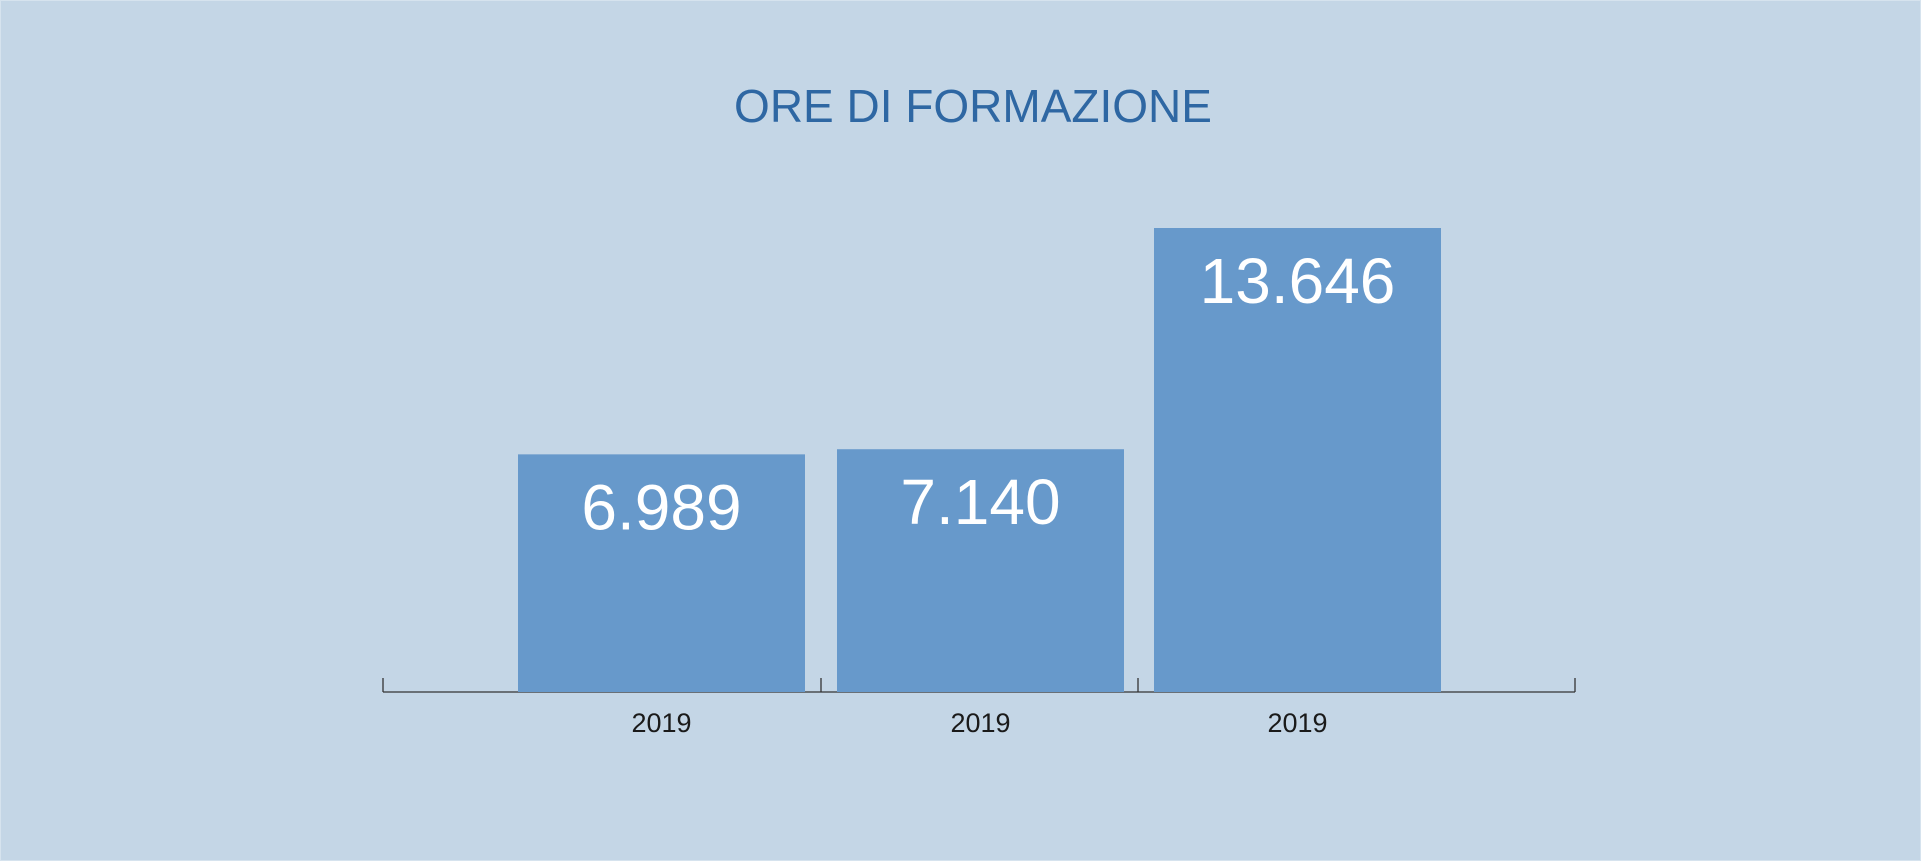 Image resolution: width=1921 pixels, height=861 pixels. Describe the element at coordinates (973, 106) in the screenshot. I see `chart-title: ORE DI FORMAZIONE` at that location.